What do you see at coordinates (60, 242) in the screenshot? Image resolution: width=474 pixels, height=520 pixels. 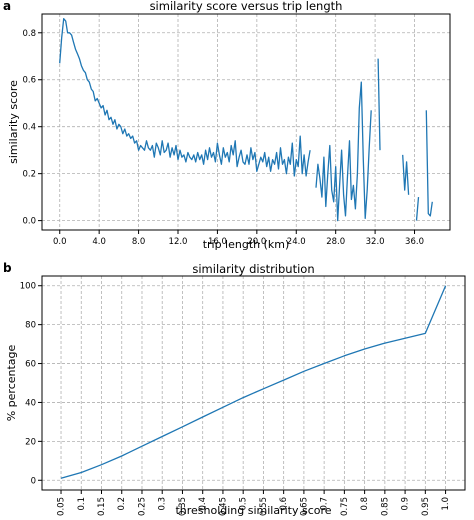 I see `x-tick-label: 0.0` at bounding box center [60, 242].